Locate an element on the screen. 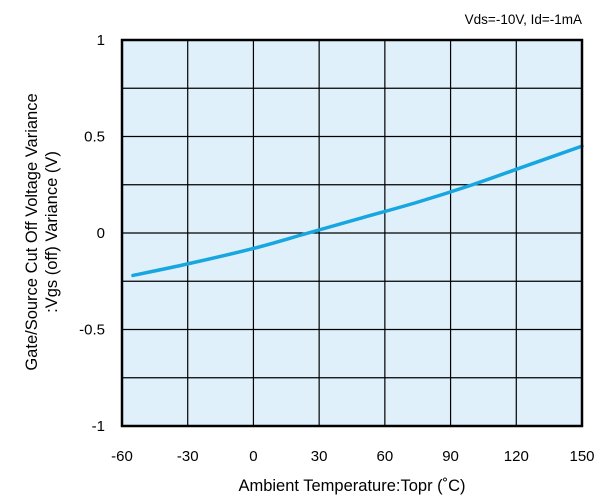 This screenshot has width=612, height=502. y-axis-label-line1: Gate/Source Cut Off Voltage Variance is located at coordinates (32, 231).